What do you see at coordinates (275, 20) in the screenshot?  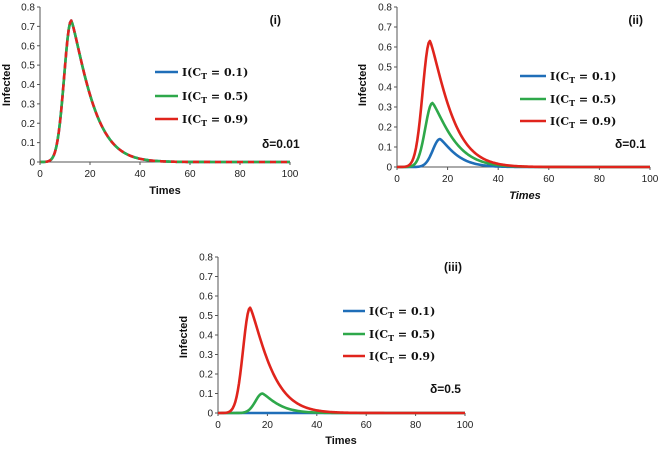 I see `panel-label: (i)` at bounding box center [275, 20].